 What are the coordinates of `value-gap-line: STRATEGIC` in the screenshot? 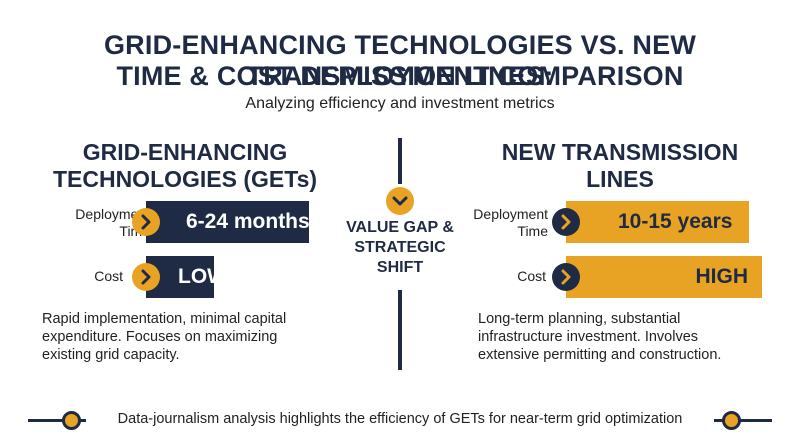 It's located at (400, 247).